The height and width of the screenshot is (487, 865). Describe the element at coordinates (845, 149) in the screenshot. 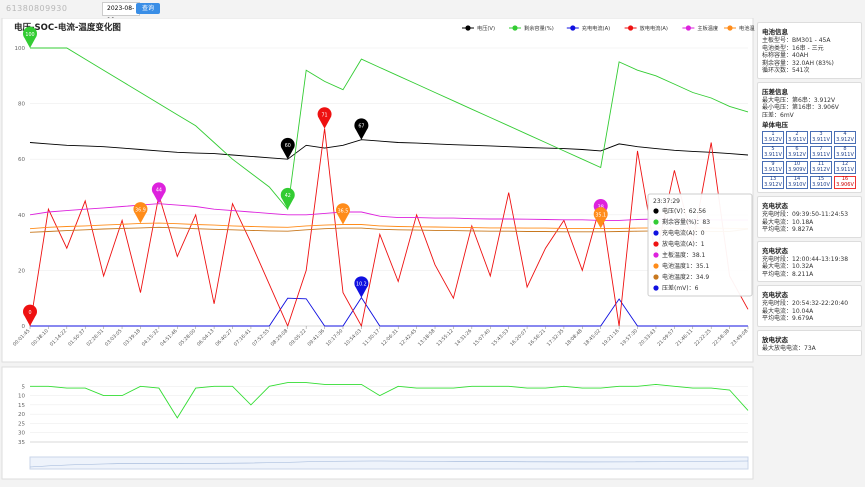

I see `cell-index: 8` at that location.